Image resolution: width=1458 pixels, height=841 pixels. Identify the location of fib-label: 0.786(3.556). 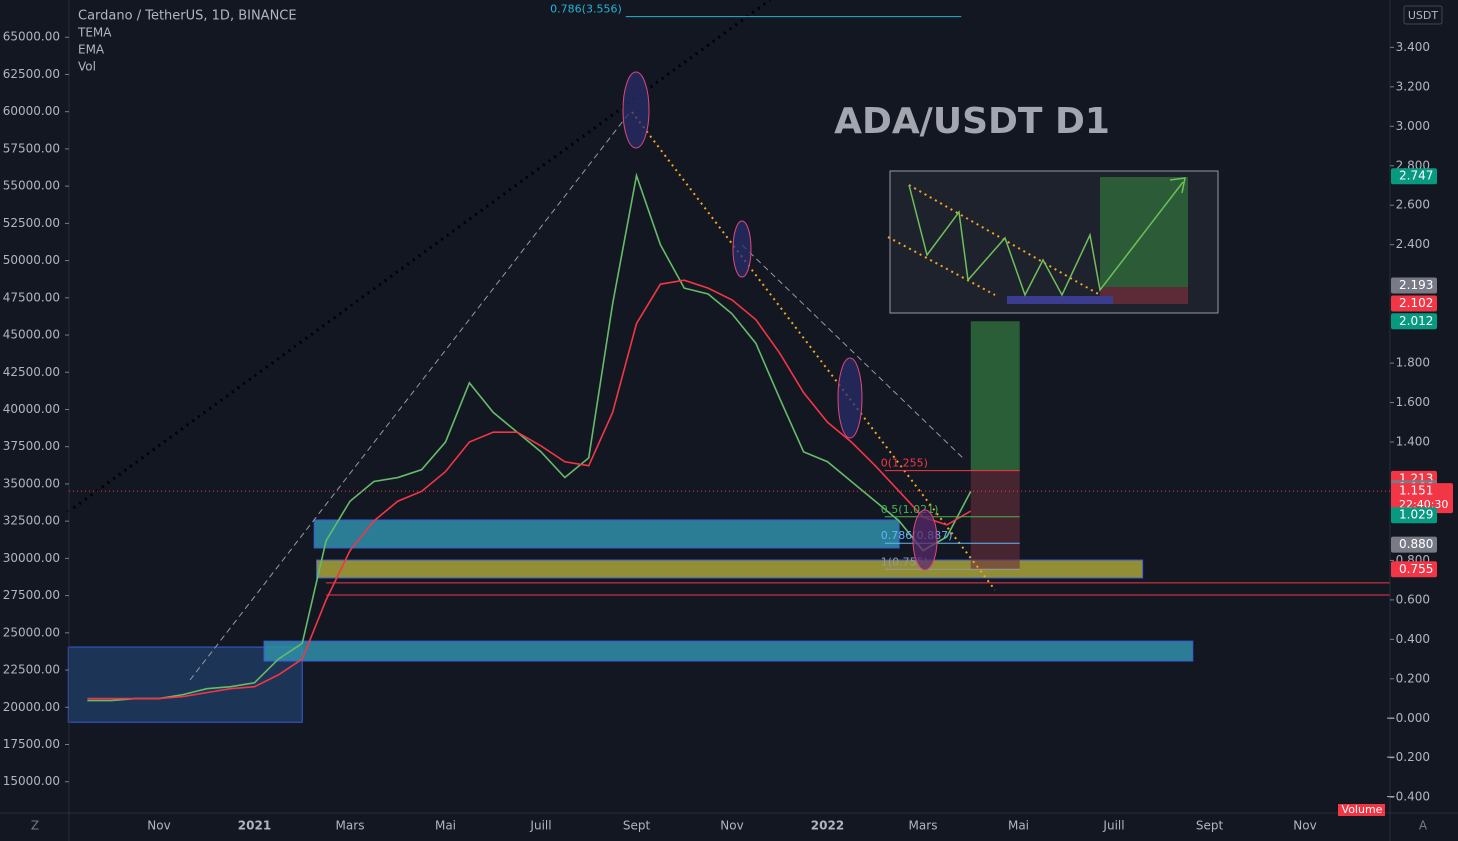
(586, 9).